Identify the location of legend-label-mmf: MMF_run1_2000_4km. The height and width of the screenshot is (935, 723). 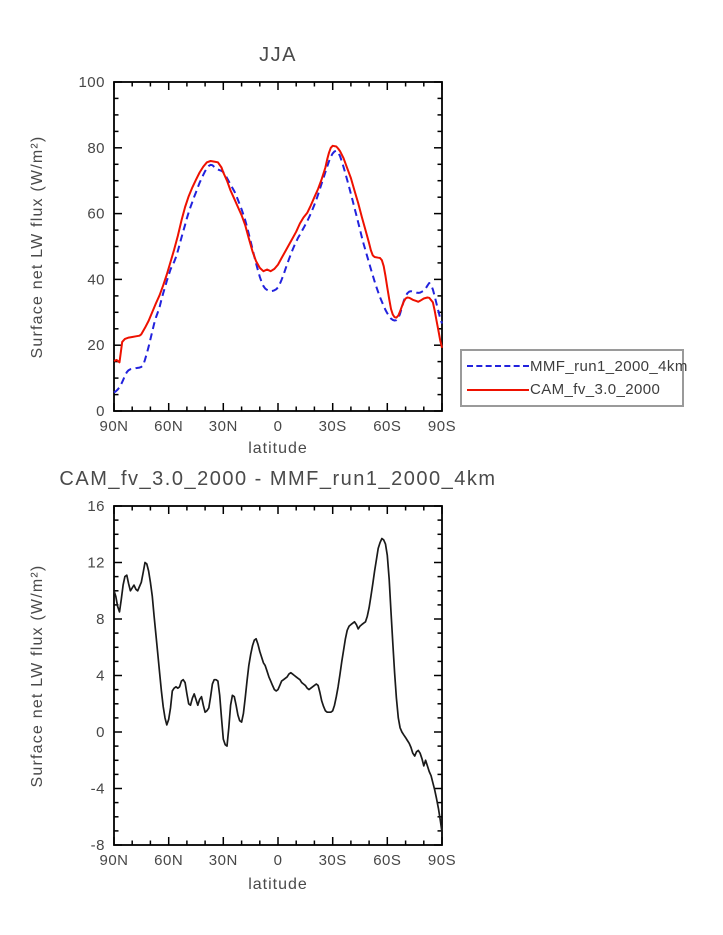
(609, 366).